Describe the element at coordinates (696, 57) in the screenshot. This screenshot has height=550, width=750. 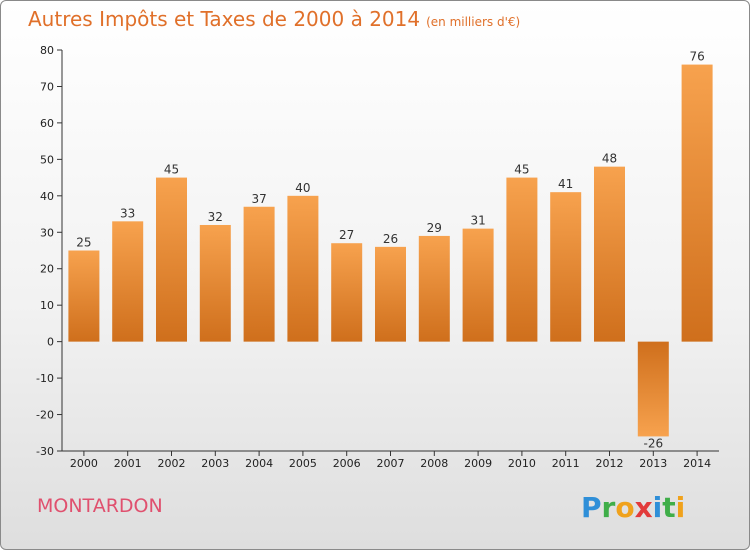
I see `data-label-2014: 76` at that location.